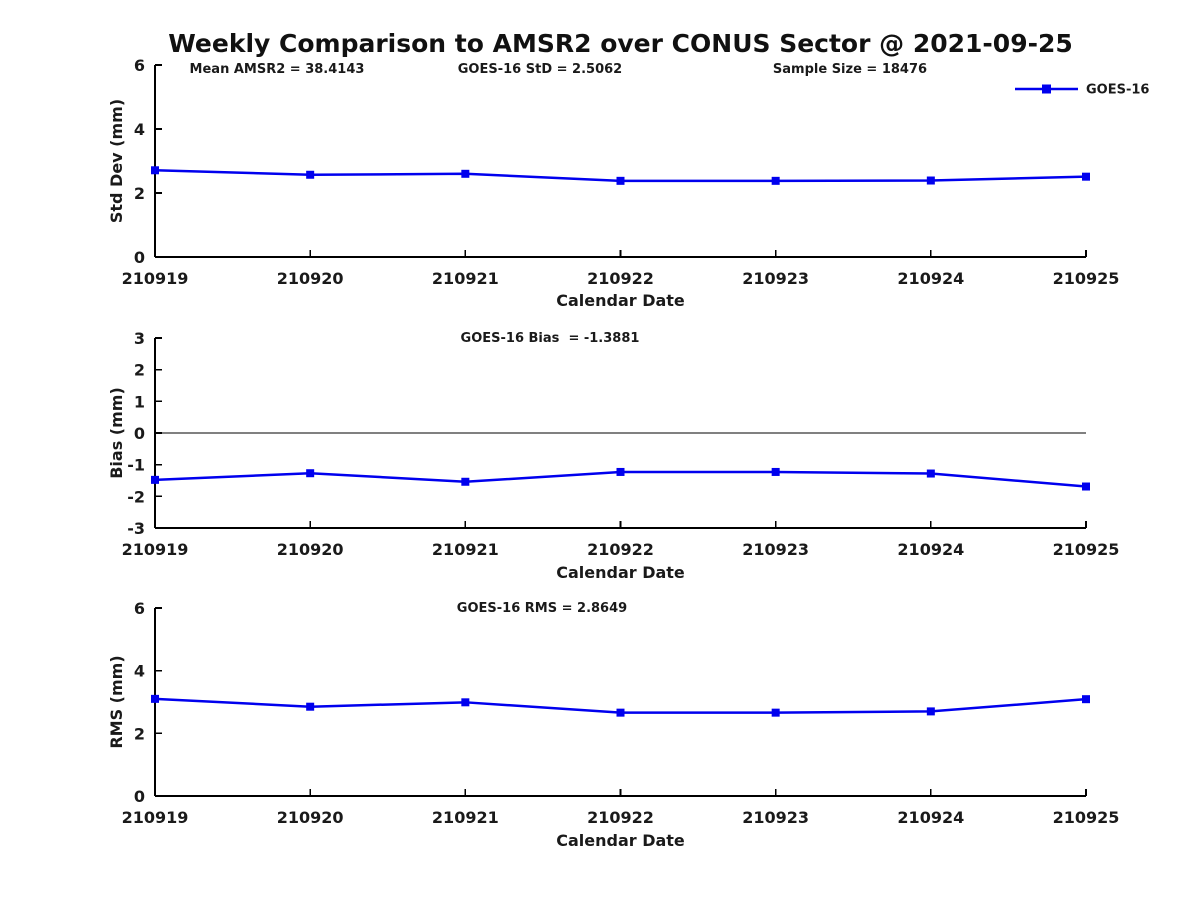 Image resolution: width=1200 pixels, height=900 pixels. Describe the element at coordinates (116, 701) in the screenshot. I see `y-axis-title: RMS (mm)` at that location.